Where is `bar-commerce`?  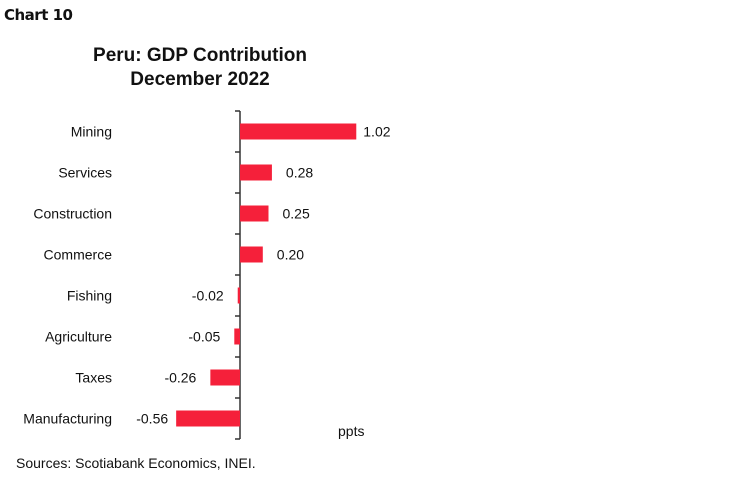
bar-commerce is located at coordinates (251, 254).